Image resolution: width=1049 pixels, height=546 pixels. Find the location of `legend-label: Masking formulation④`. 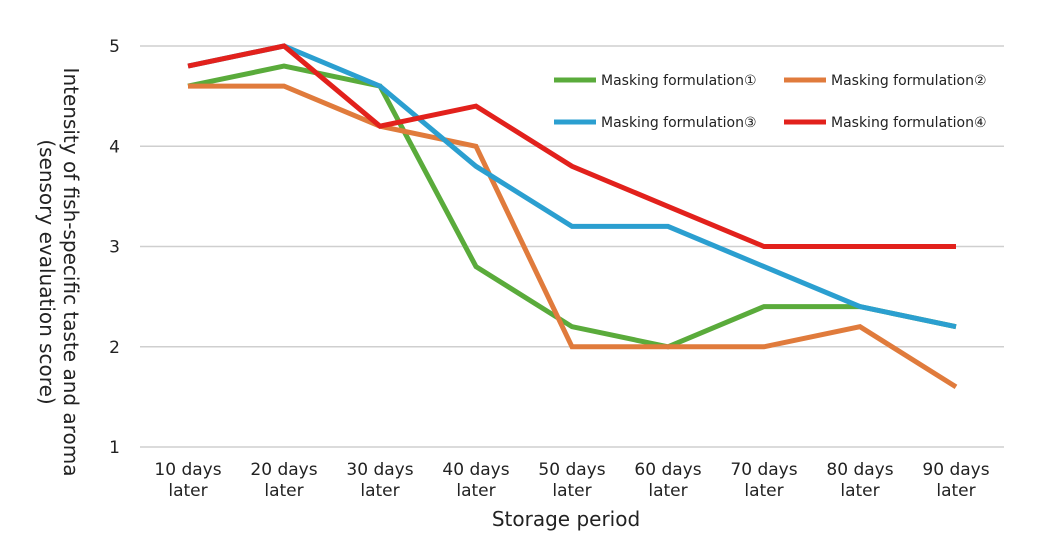

legend-label: Masking formulation④ is located at coordinates (909, 123).